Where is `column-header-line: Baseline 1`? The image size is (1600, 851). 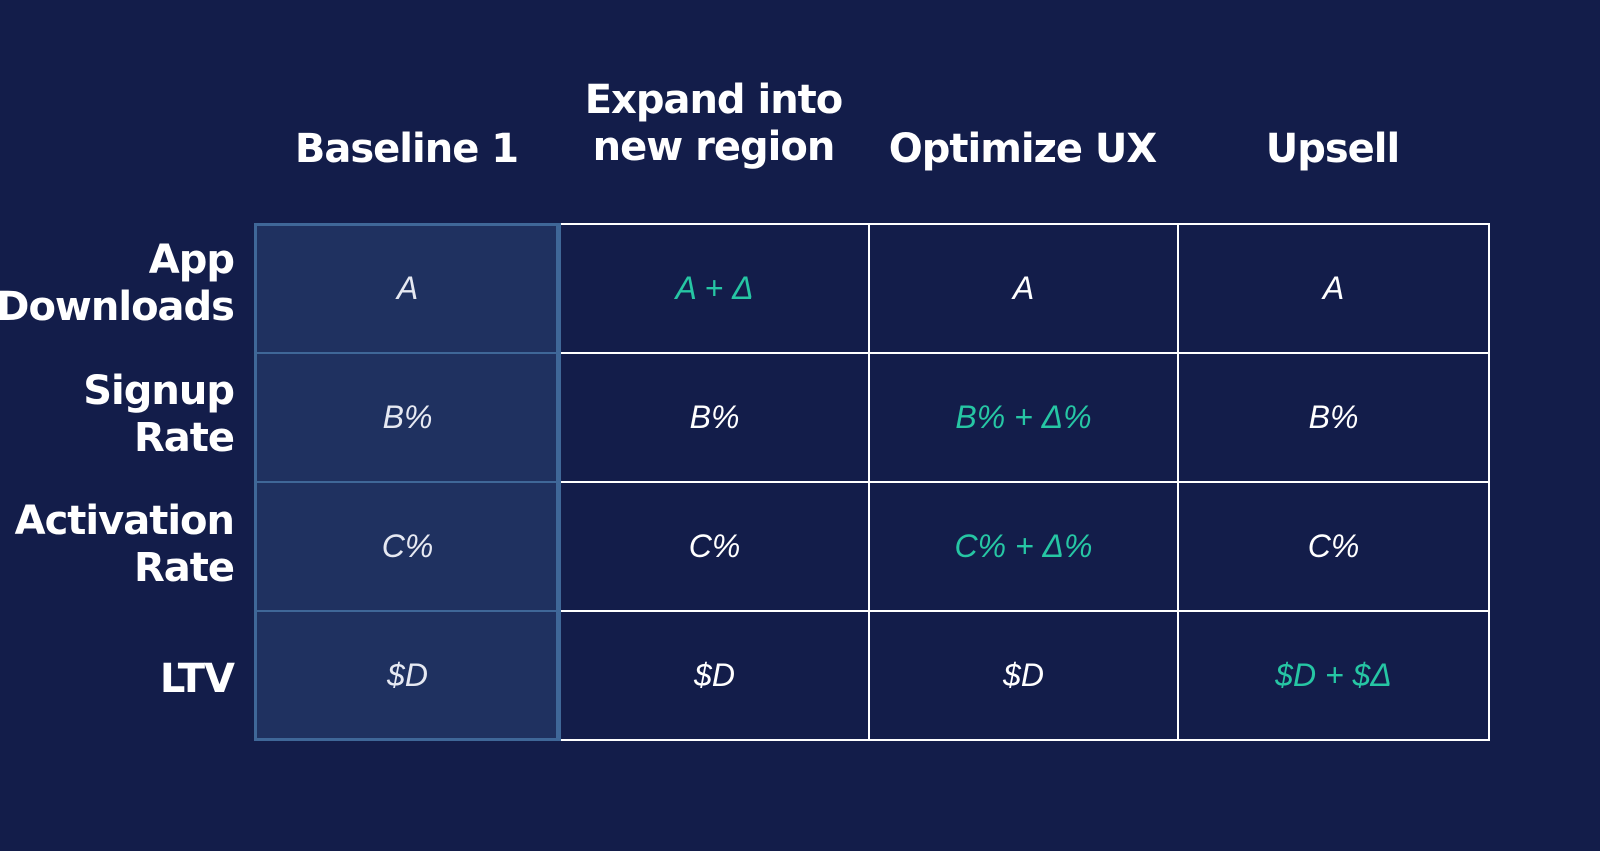
column-header-line: Baseline 1 is located at coordinates (406, 149).